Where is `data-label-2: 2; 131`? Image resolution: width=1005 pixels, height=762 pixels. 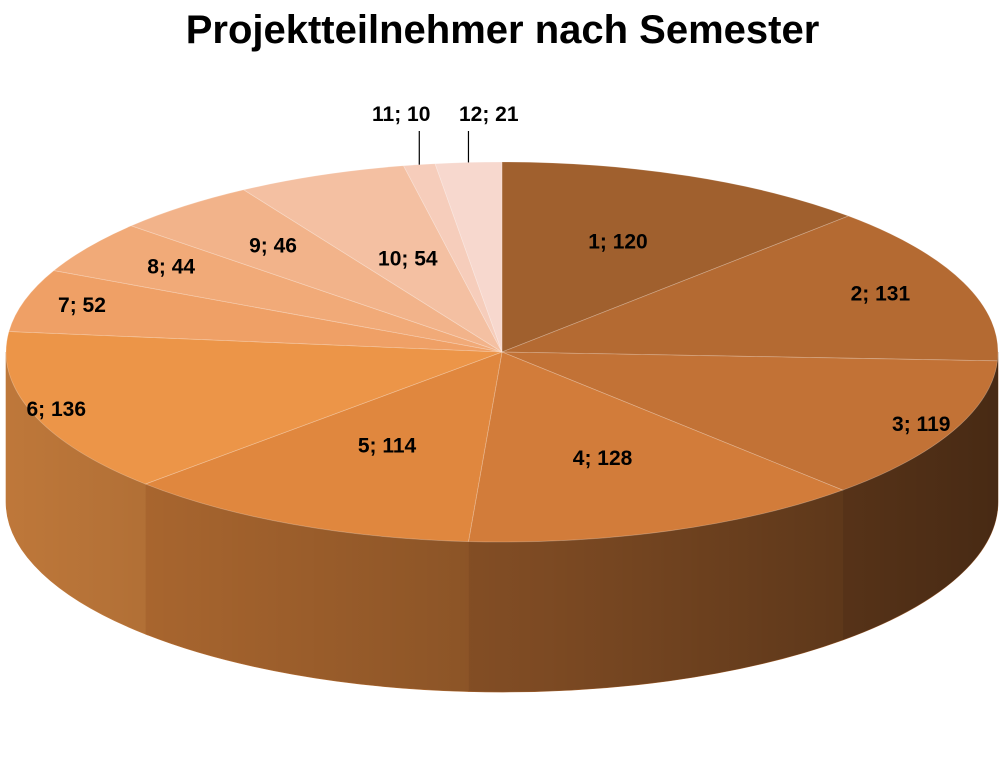
data-label-2: 2; 131 is located at coordinates (881, 293).